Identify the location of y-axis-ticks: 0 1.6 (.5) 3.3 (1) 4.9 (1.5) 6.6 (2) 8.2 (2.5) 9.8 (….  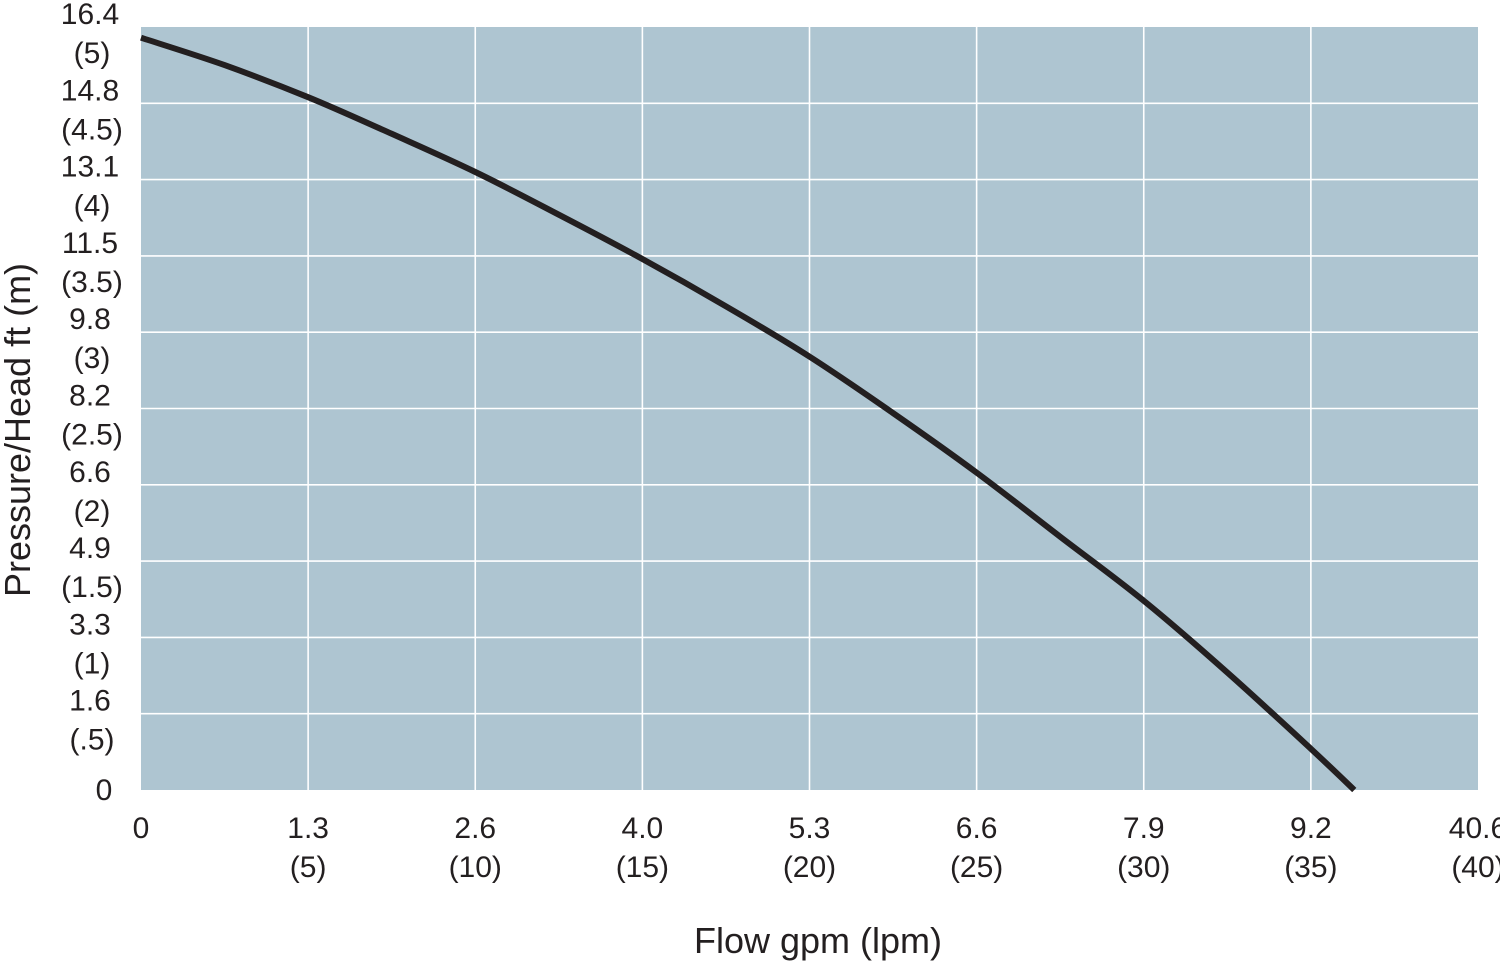
(92, 403).